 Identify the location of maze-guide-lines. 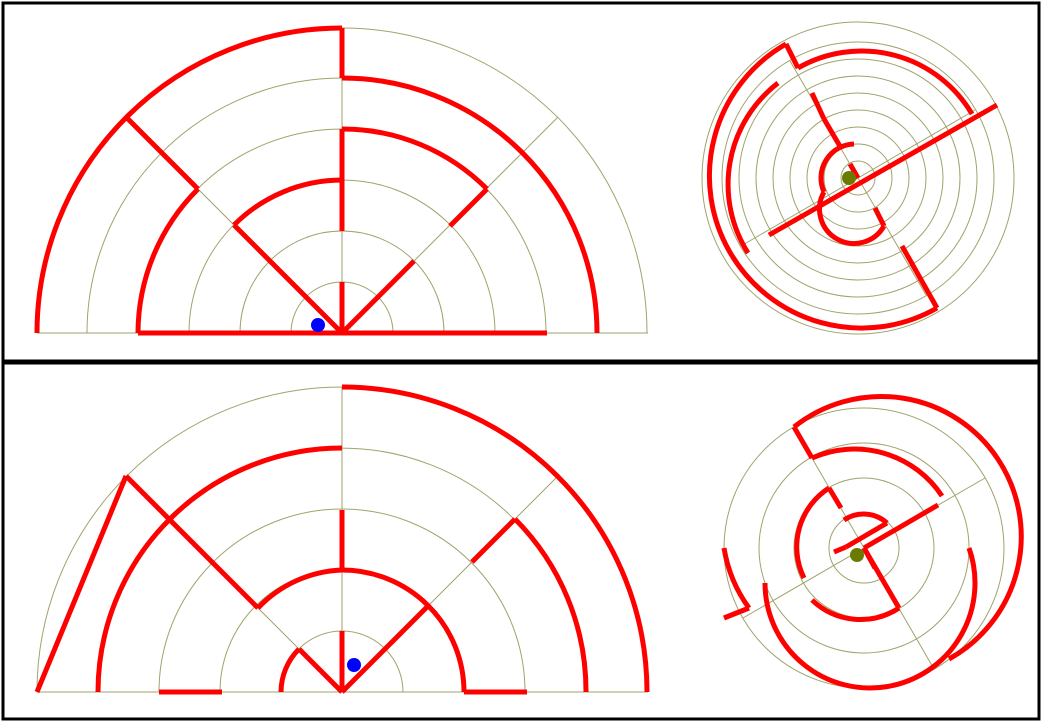
(858, 178).